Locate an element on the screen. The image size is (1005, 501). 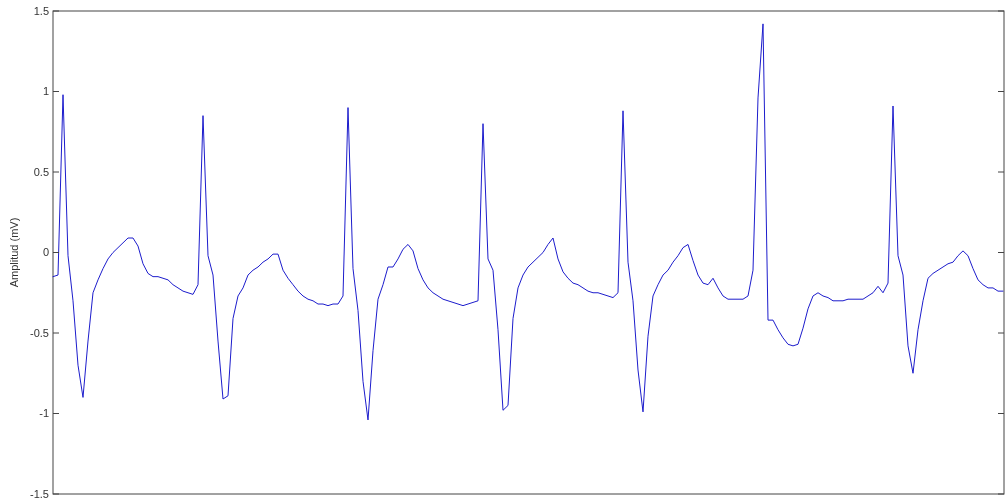
y-tick-label: -0.5 is located at coordinates (39, 332).